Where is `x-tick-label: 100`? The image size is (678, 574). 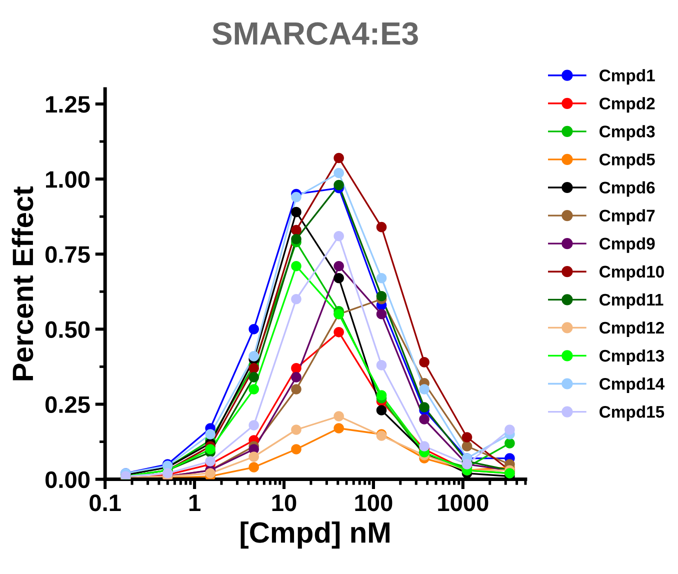 x-tick-label: 100 is located at coordinates (373, 503).